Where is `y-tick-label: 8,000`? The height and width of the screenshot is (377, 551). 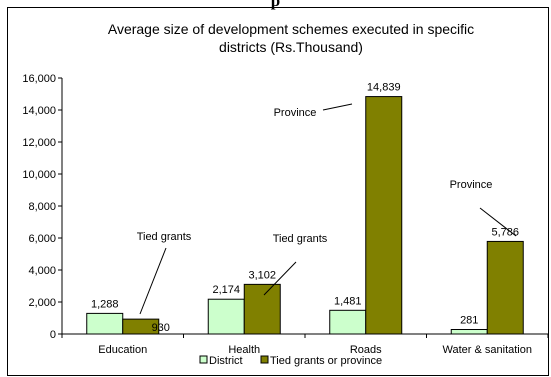
y-tick-label: 8,000 is located at coordinates (42, 207).